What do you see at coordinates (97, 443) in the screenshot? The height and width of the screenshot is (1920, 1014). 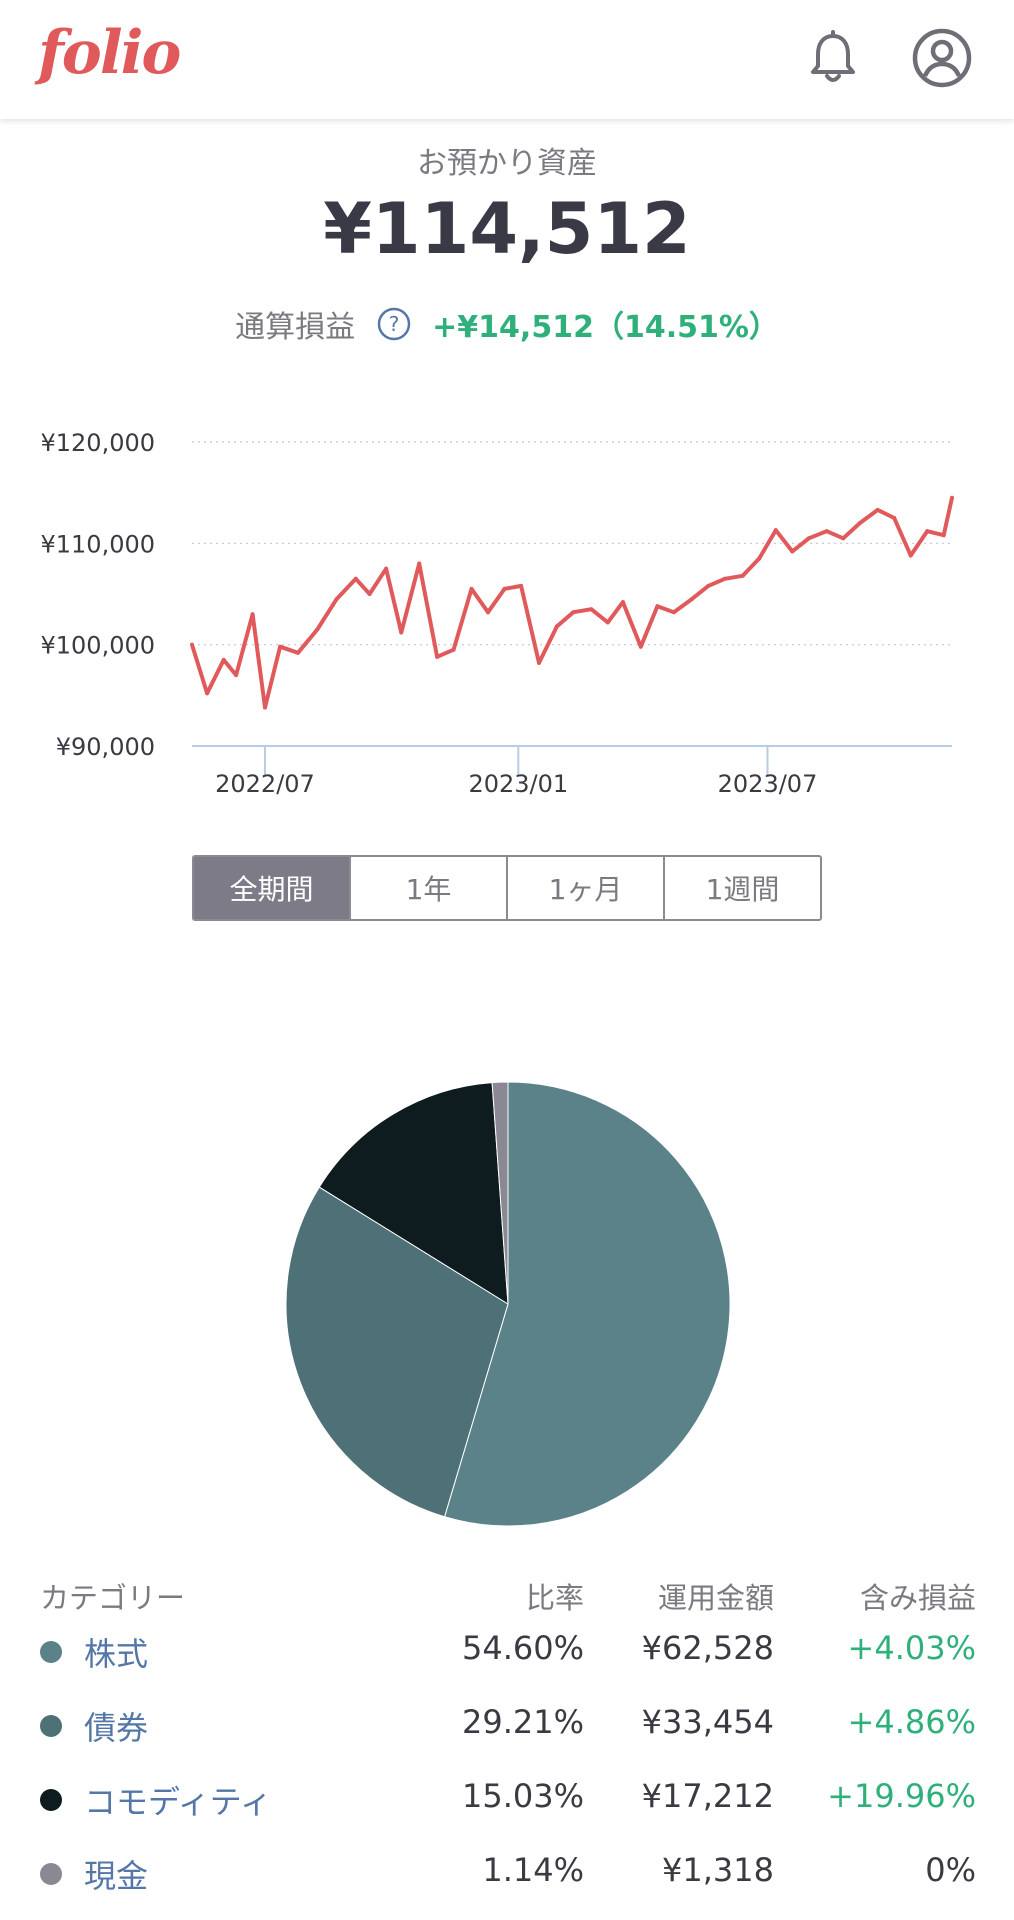 I see `y-tick-label: ¥120,000` at bounding box center [97, 443].